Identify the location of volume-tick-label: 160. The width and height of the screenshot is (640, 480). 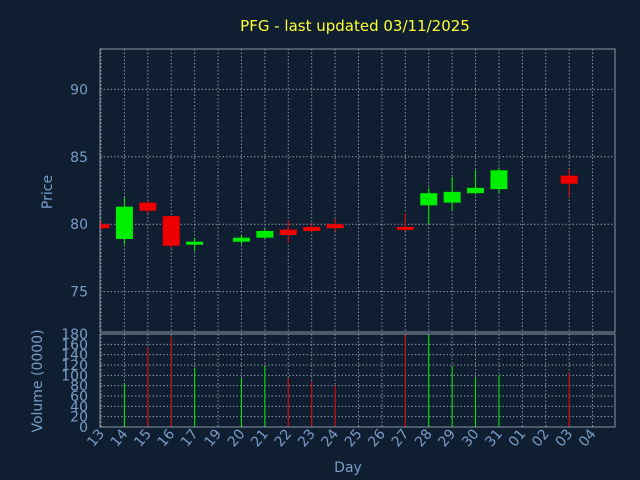
(74, 345).